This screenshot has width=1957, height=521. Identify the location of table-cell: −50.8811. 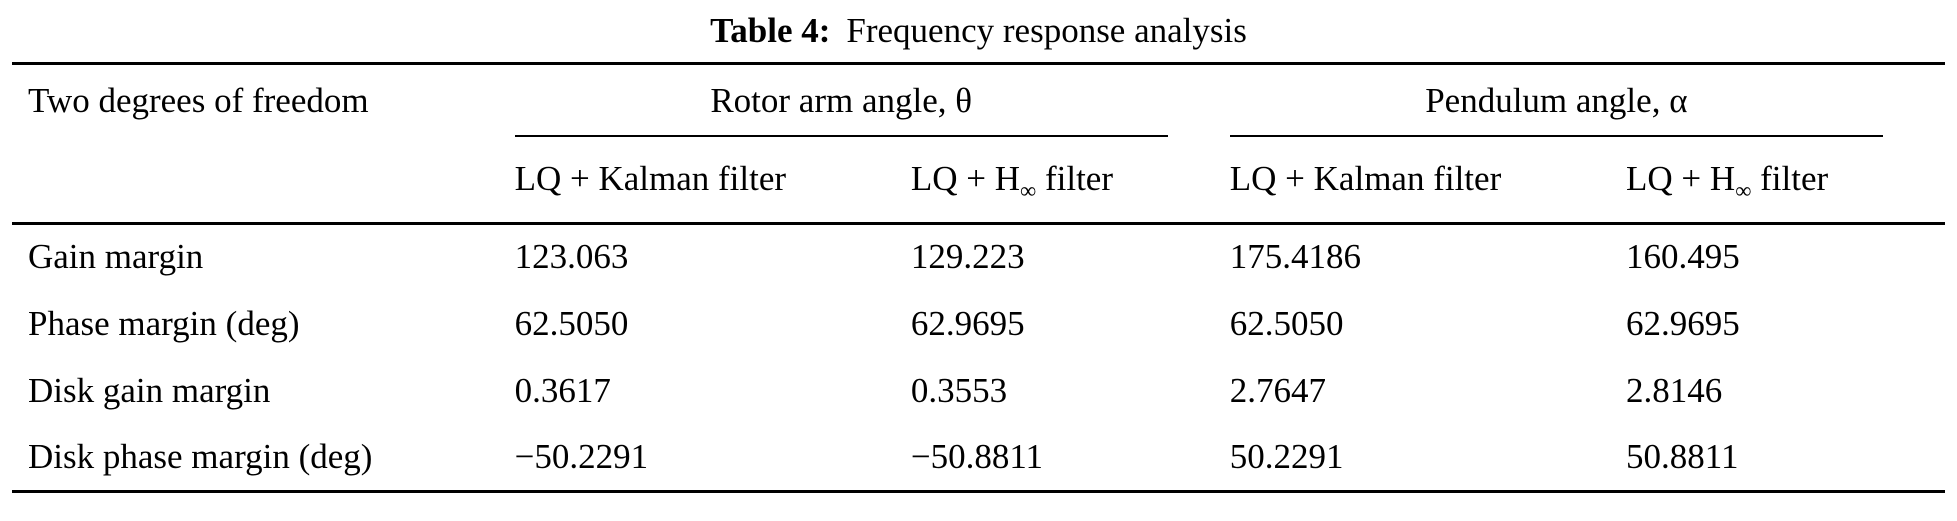
(977, 456).